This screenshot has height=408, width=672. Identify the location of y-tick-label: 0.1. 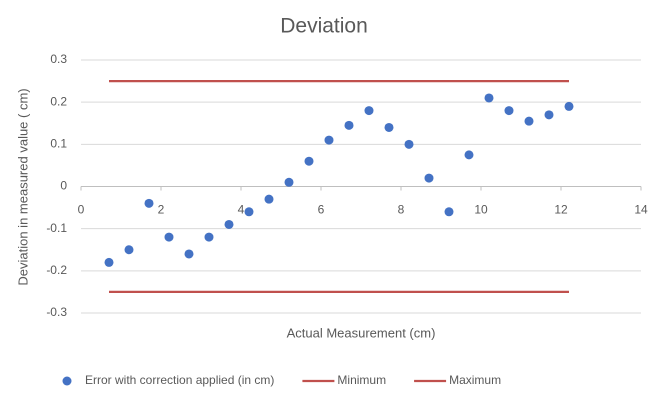
(58, 144).